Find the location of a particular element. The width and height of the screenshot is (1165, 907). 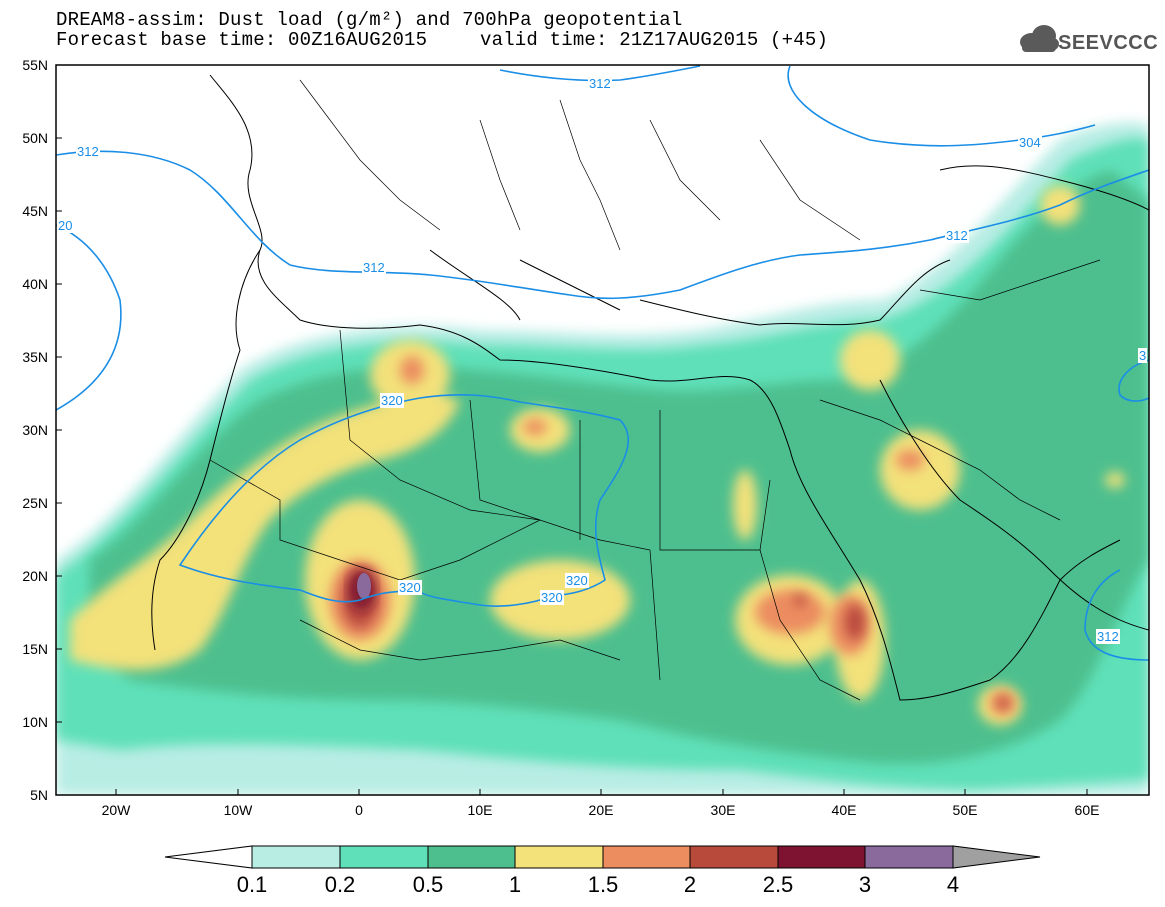

lat-label: 50N is located at coordinates (35, 138).